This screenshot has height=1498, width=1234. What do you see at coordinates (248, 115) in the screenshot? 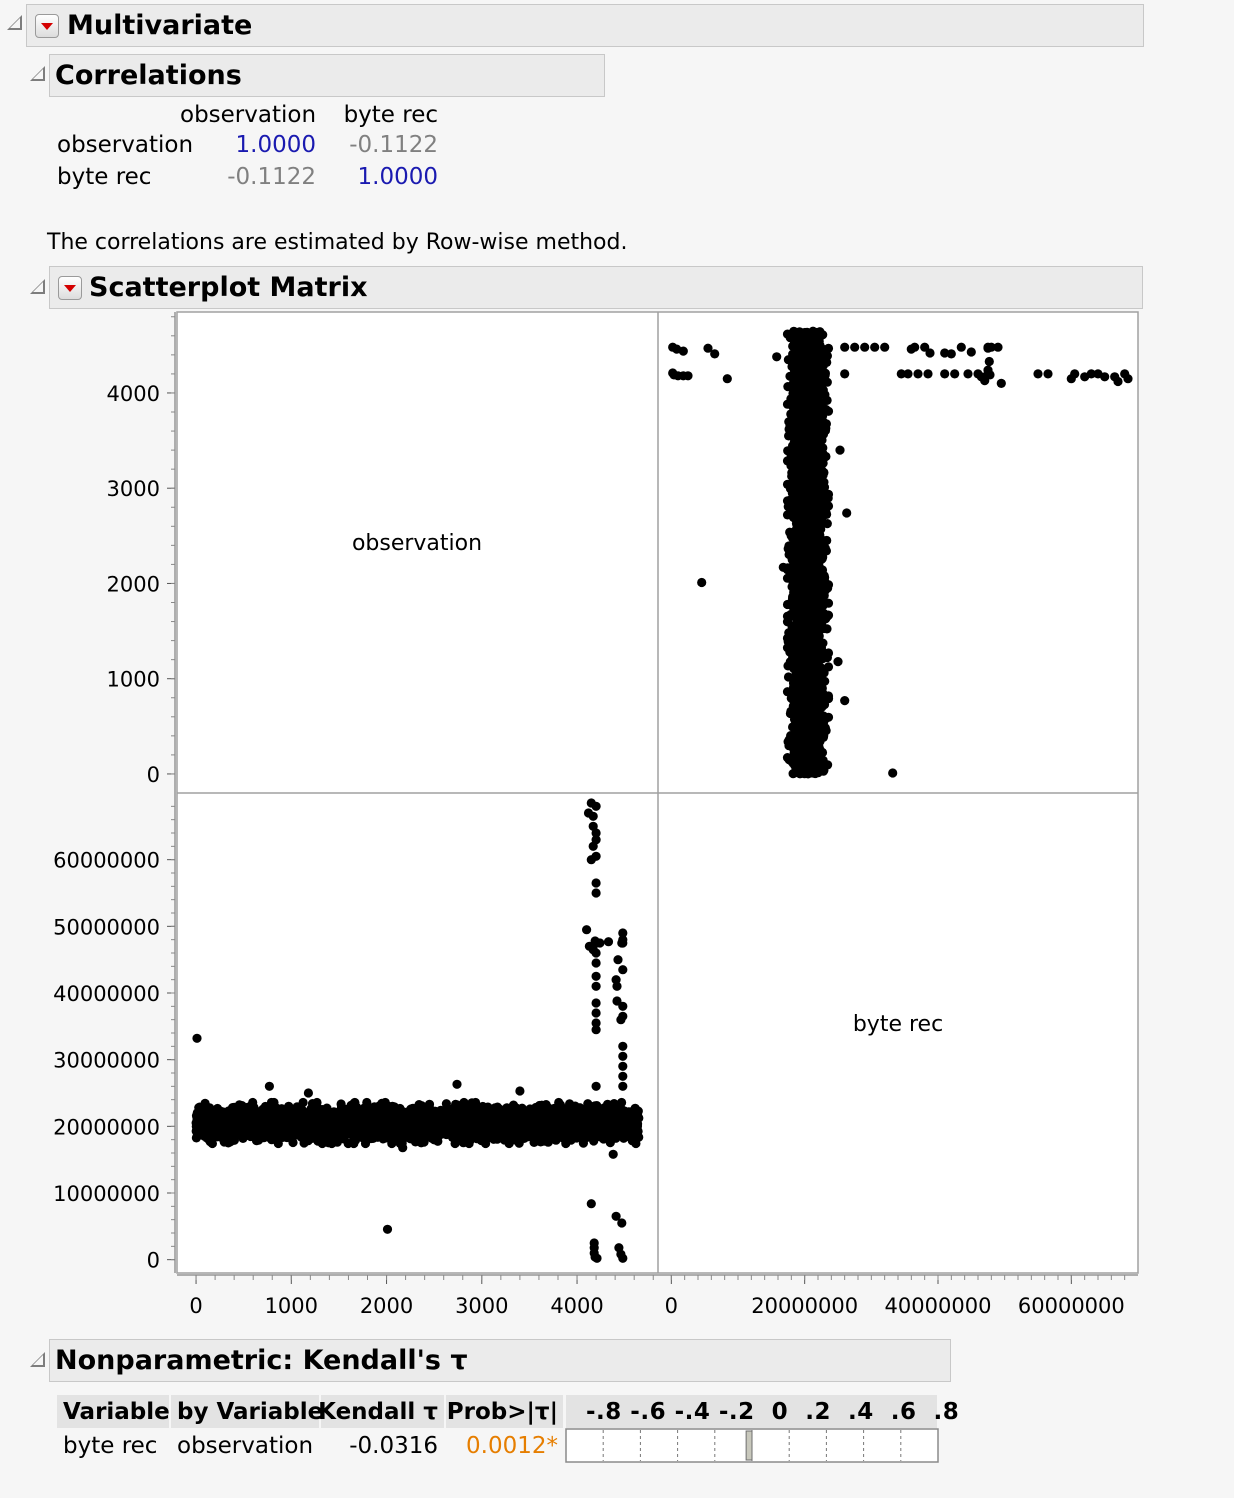
I see `corr-col-header: observation` at bounding box center [248, 115].